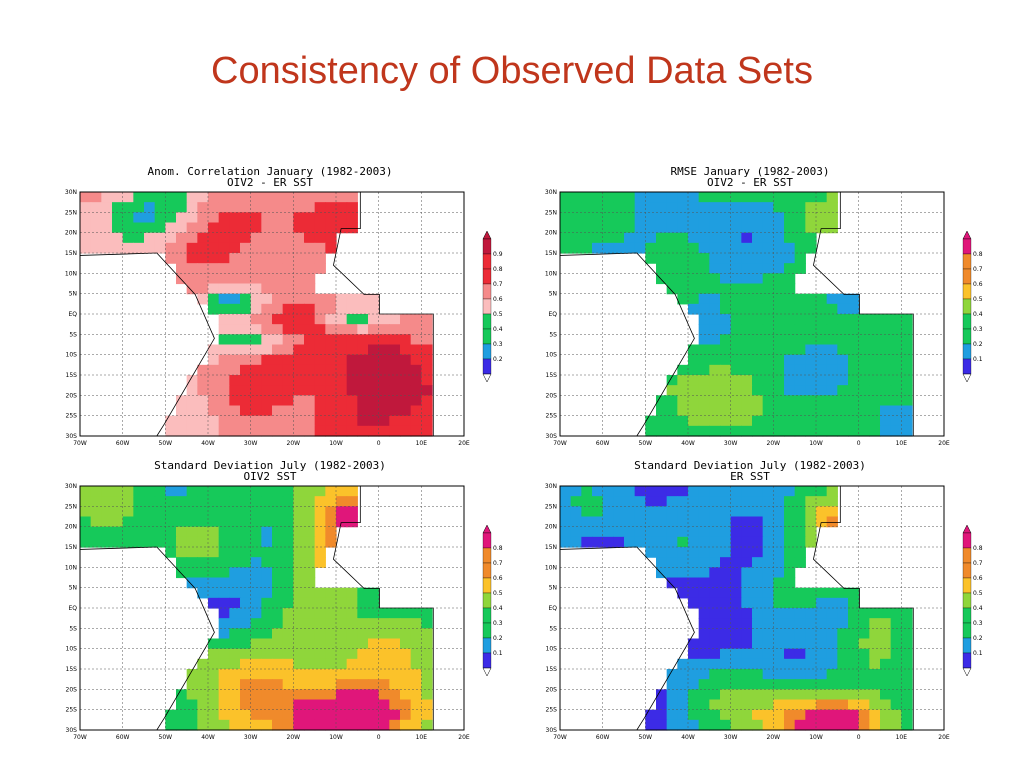 The height and width of the screenshot is (768, 1024). I want to click on x-tick-label: 10W, so click(816, 443).